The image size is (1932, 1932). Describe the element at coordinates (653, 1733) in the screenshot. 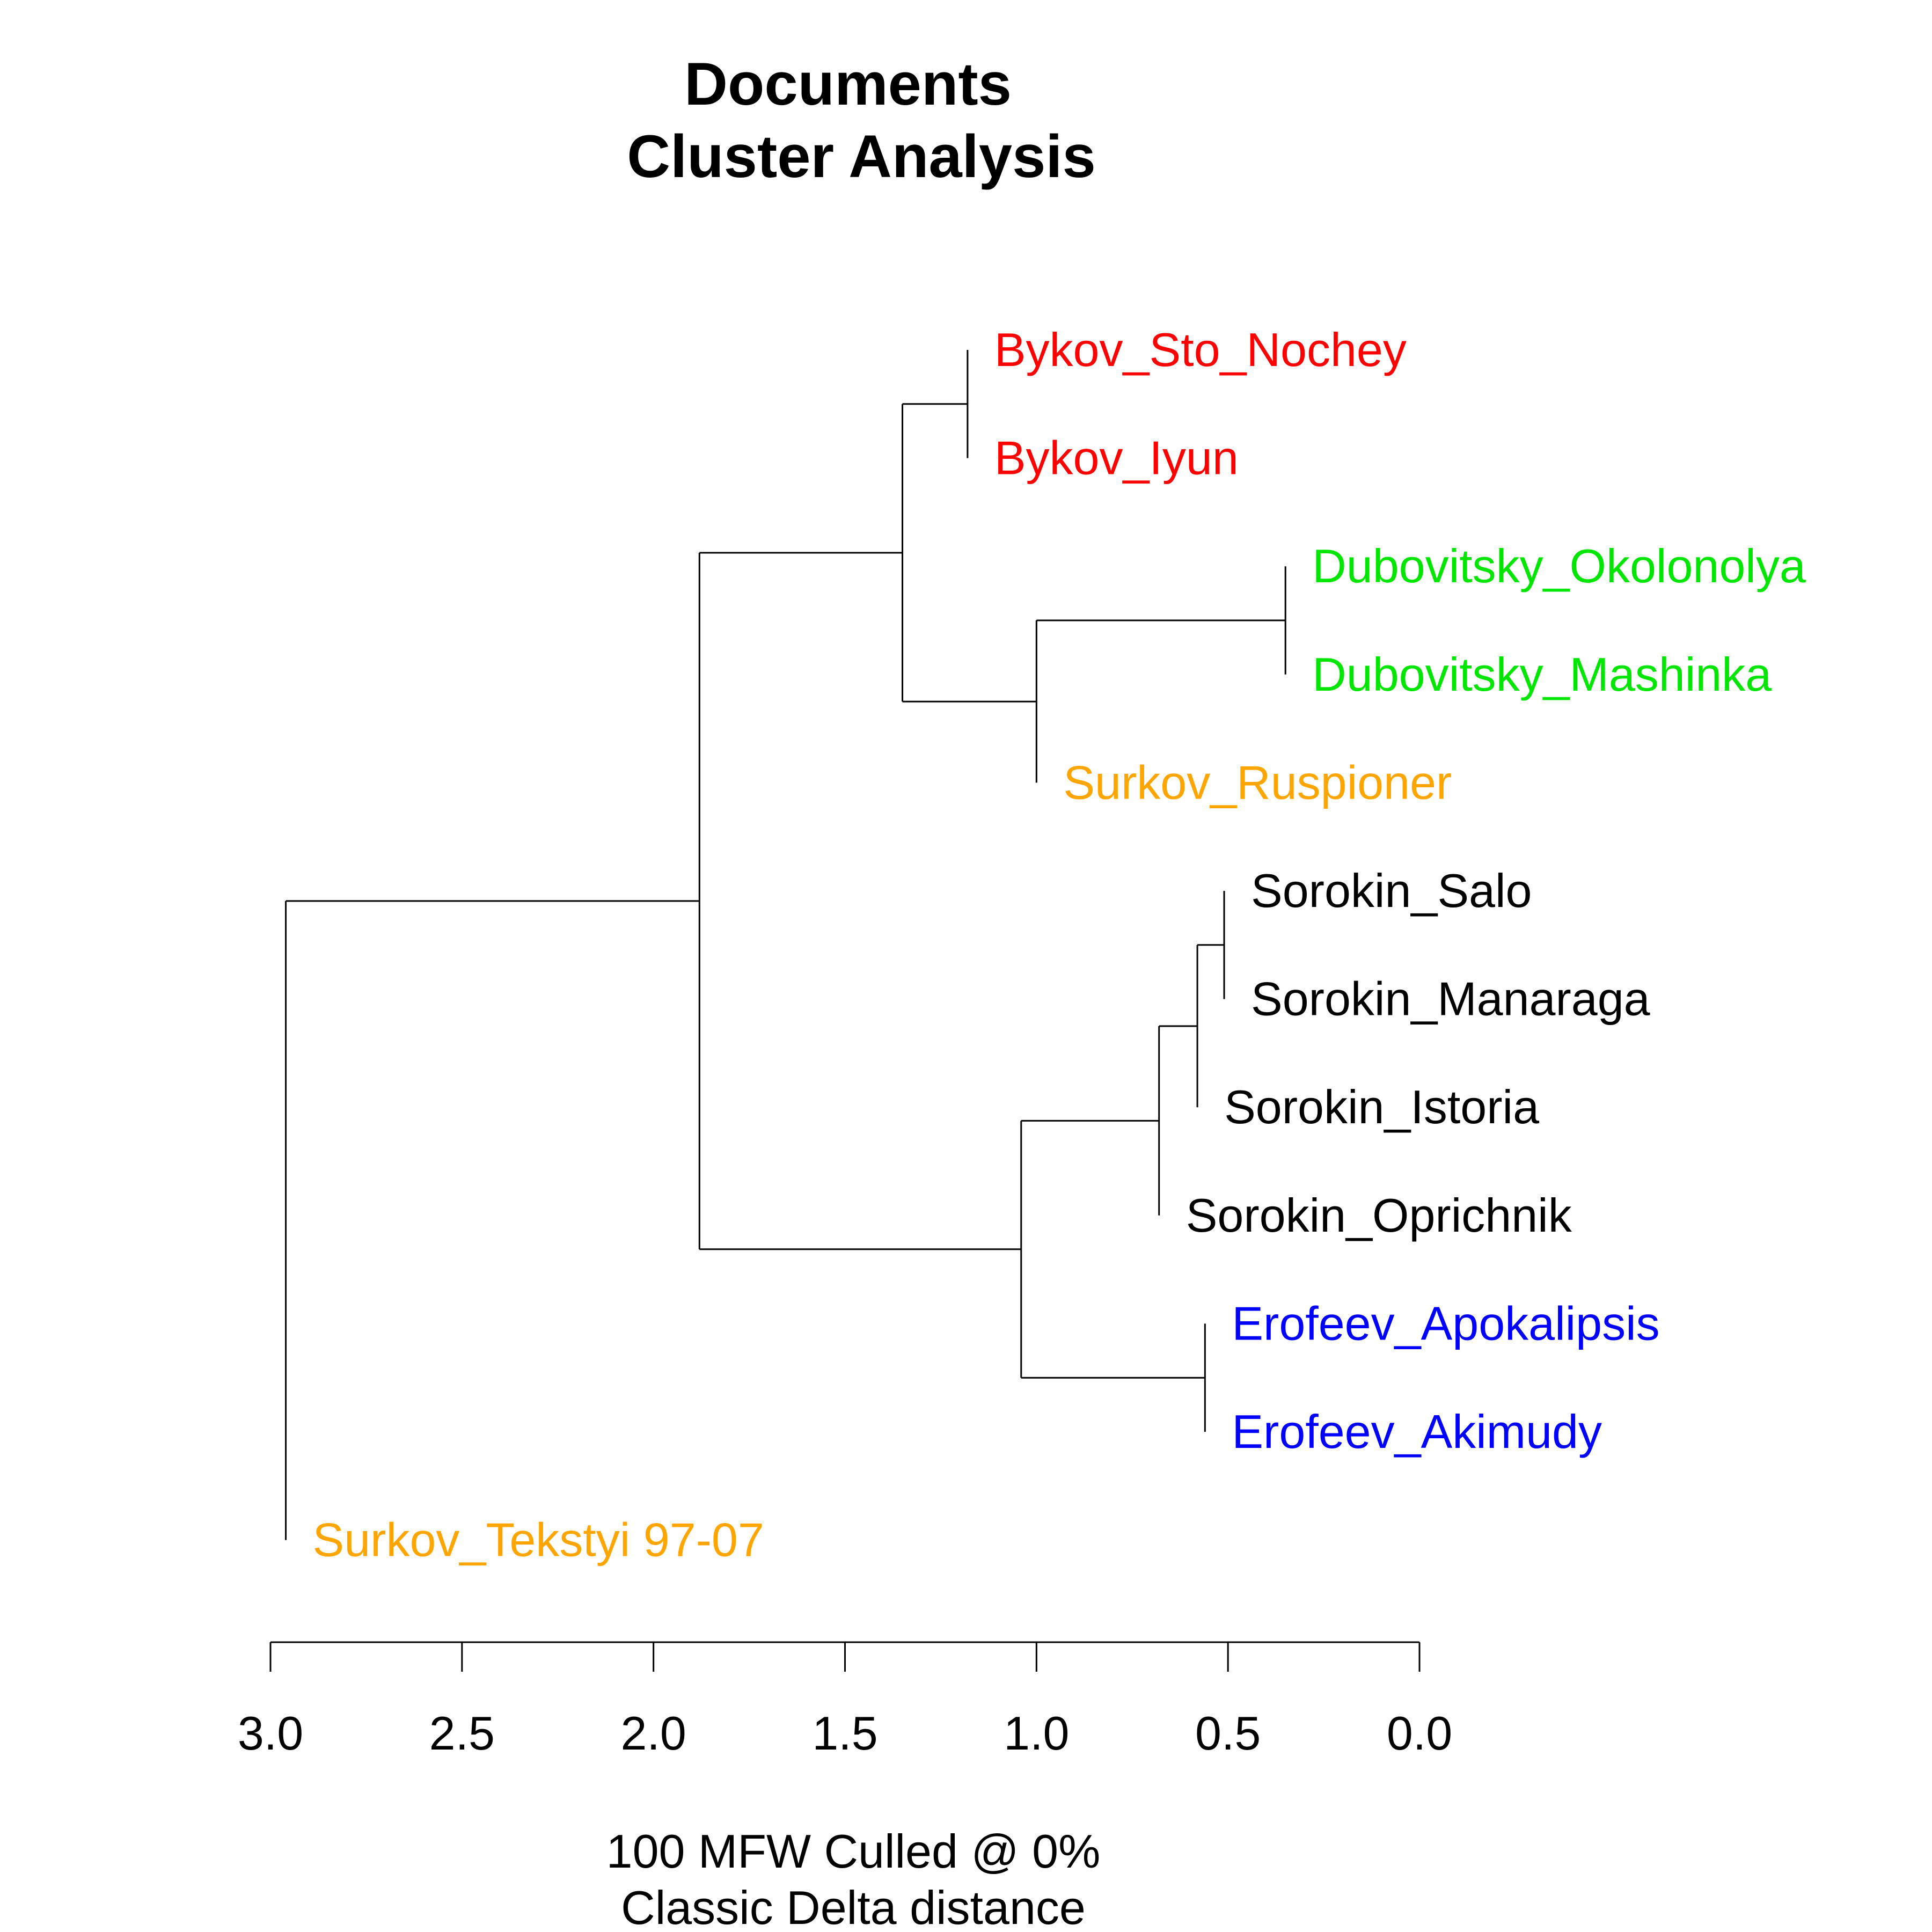

I see `x-tick-label-2: 2.0` at that location.